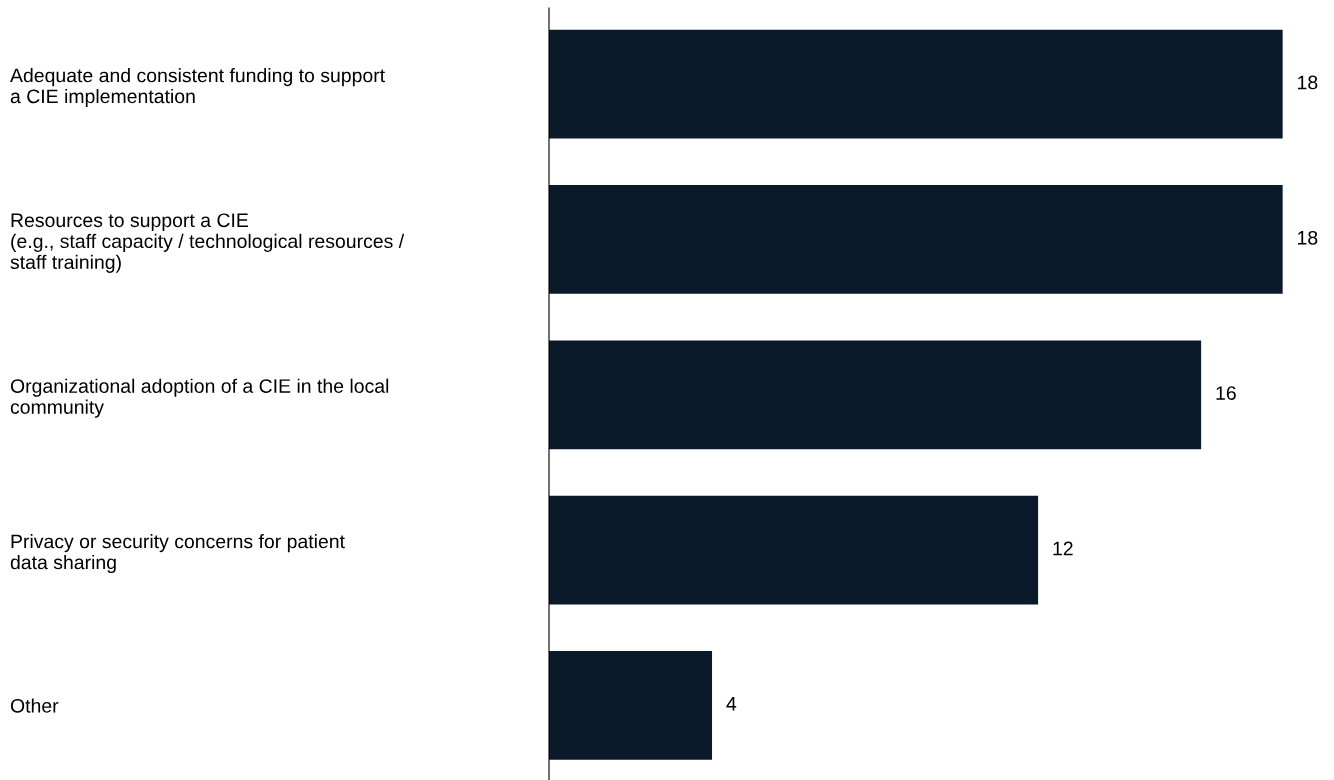  I want to click on y-tick-label: Adequate and consistent funding to support a CIE implementation, so click(197, 88).